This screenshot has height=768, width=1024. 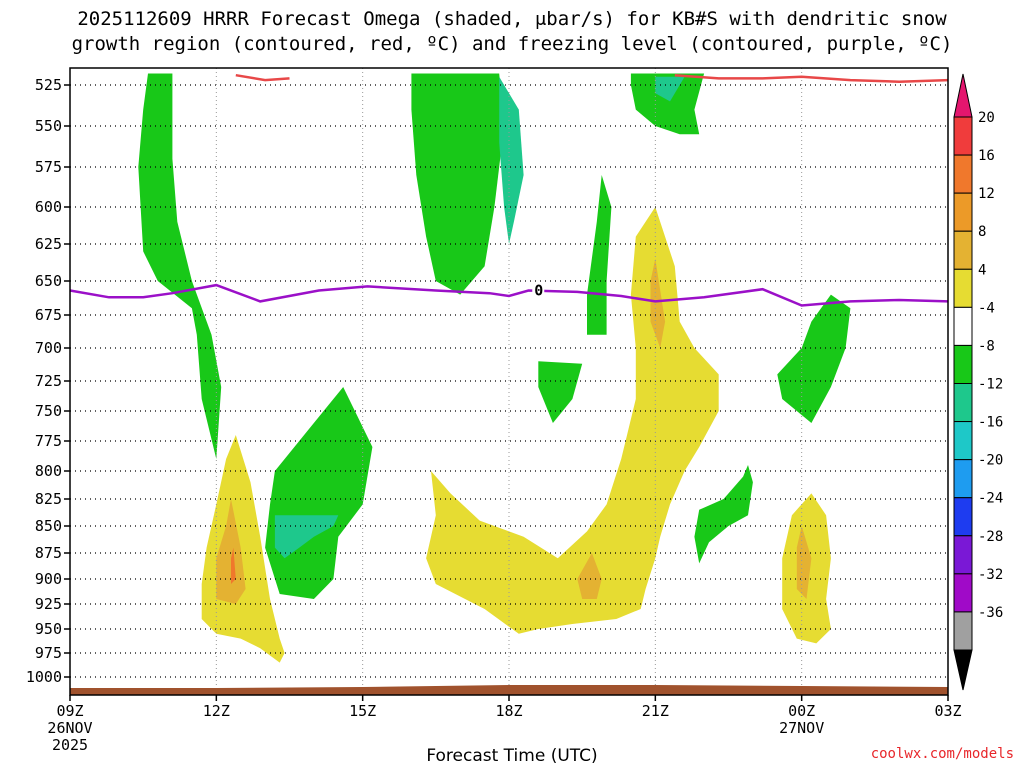 I want to click on colorbar-label-13: -36, so click(x=990, y=613).